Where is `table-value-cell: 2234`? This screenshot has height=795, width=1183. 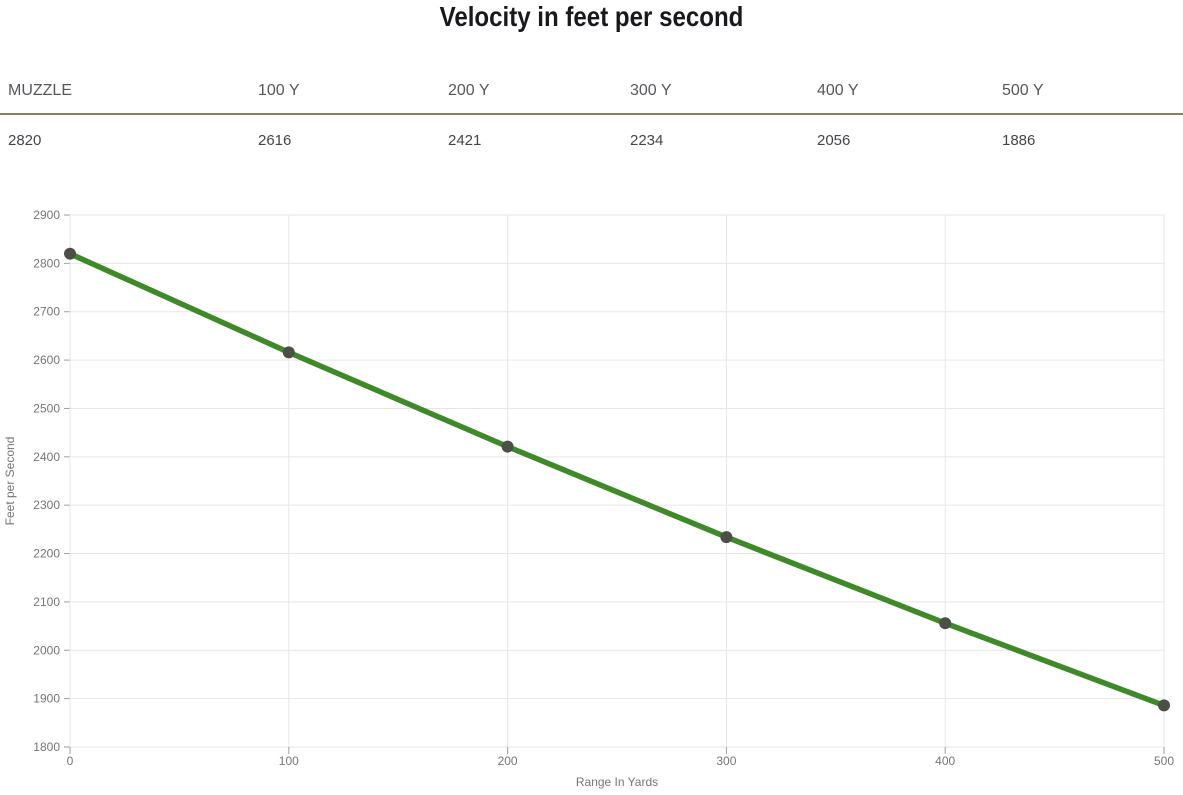 table-value-cell: 2234 is located at coordinates (647, 140).